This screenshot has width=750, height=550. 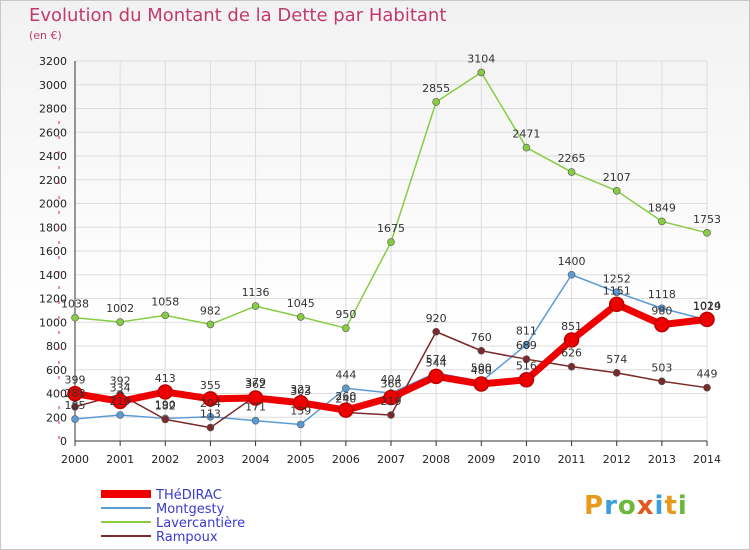 I want to click on data-label: 1400, so click(x=572, y=261).